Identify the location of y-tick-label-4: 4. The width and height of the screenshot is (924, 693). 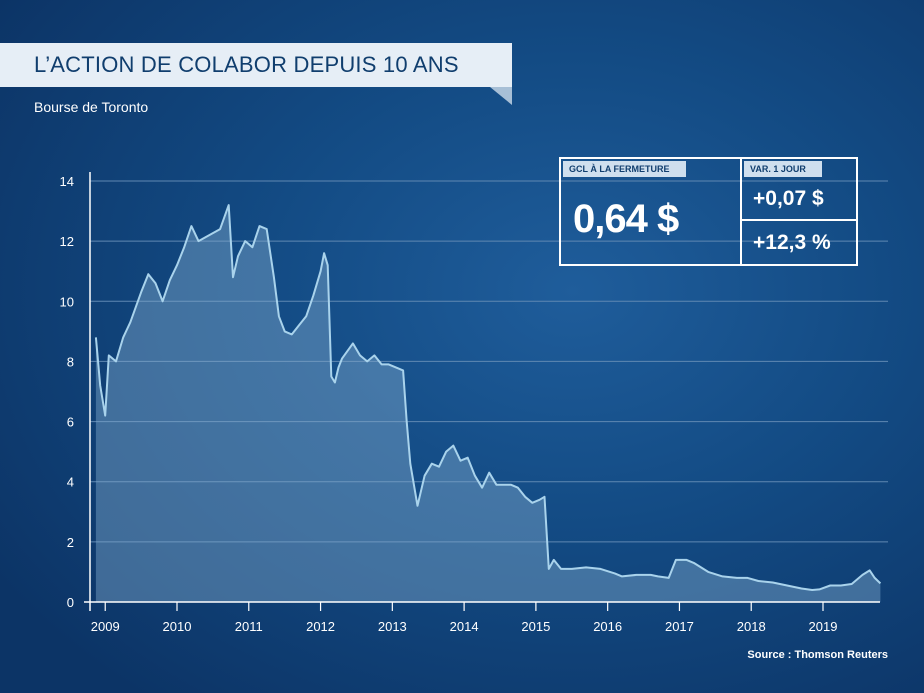
(70, 482).